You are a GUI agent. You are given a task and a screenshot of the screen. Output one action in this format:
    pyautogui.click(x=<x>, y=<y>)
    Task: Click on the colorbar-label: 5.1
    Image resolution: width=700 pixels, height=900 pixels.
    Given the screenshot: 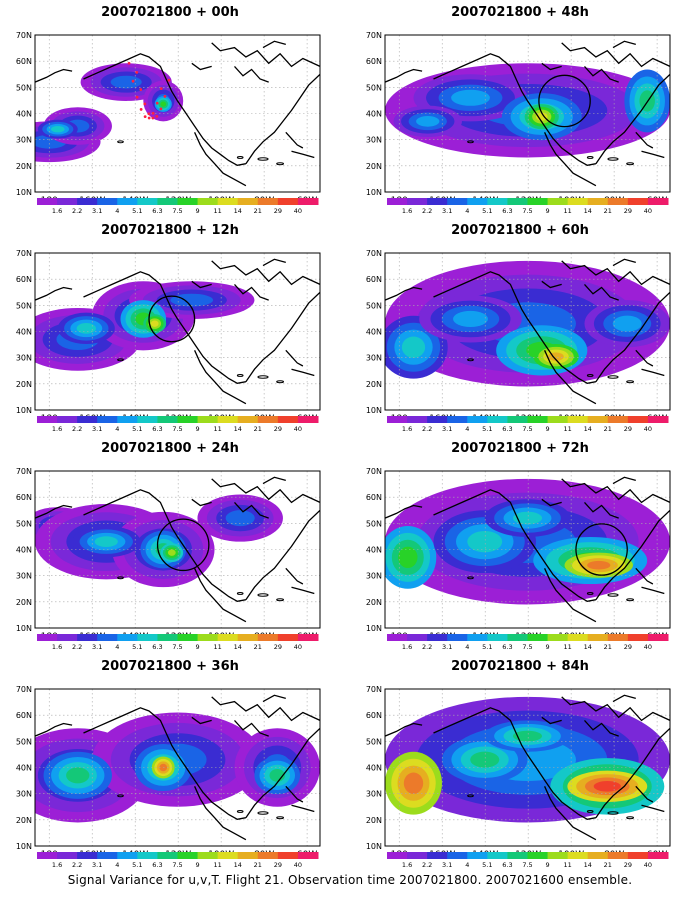 What is the action you would take?
    pyautogui.click(x=487, y=211)
    